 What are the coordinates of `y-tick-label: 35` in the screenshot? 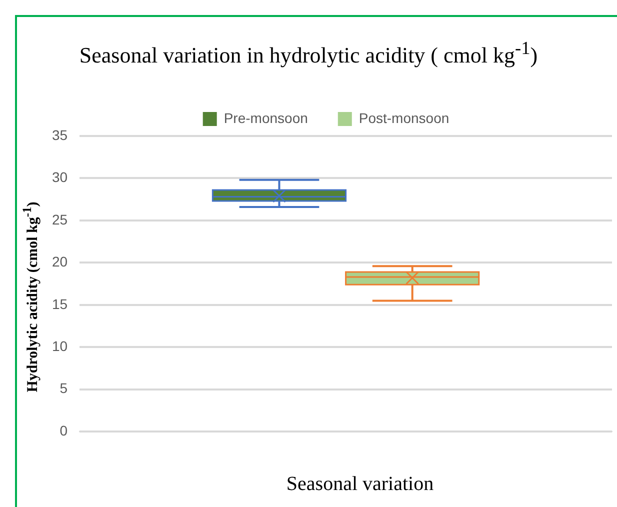 It's located at (60, 134).